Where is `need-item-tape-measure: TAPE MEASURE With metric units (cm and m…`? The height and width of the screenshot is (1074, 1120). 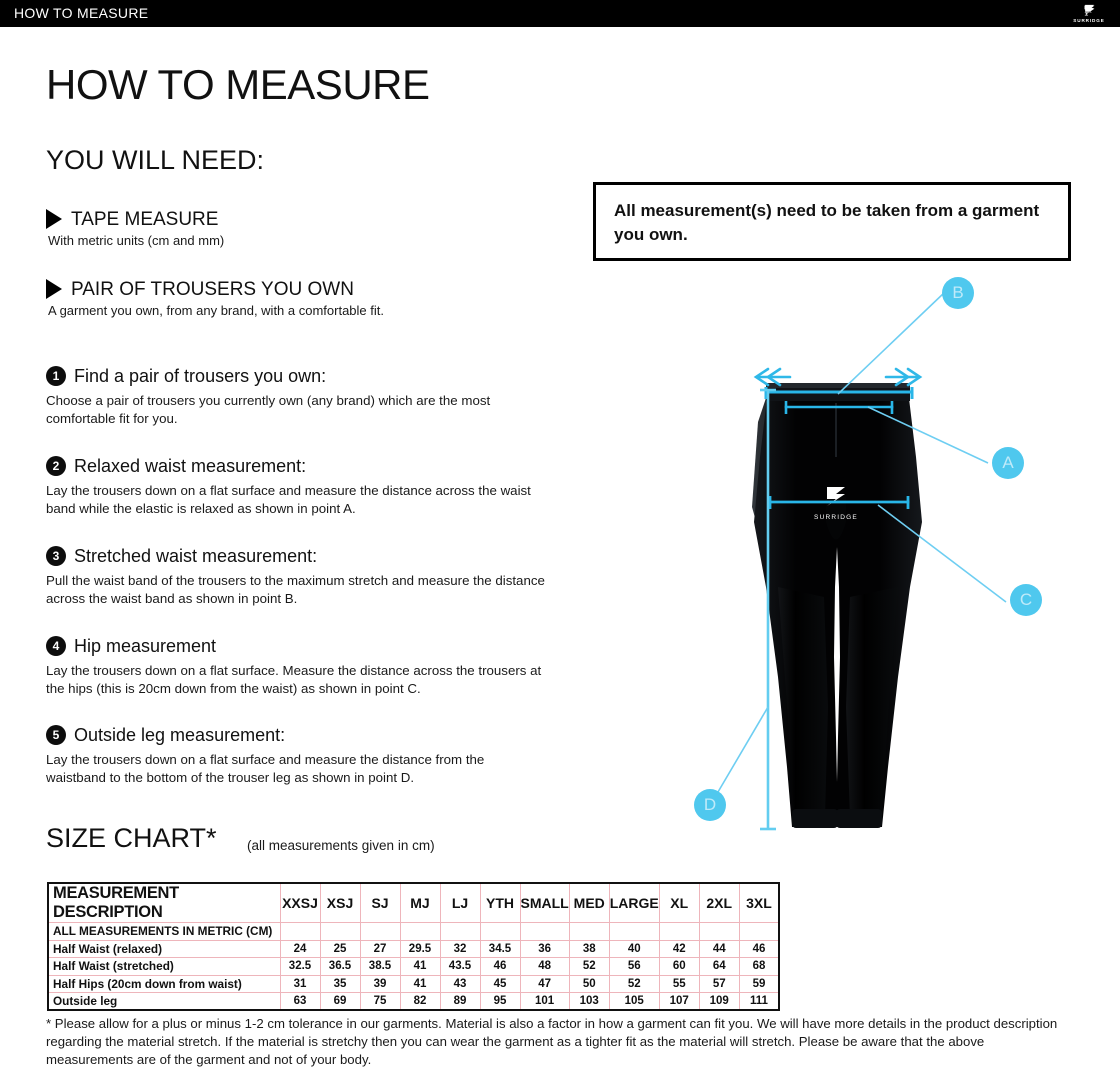
need-item-tape-measure: TAPE MEASURE With metric units (cm and m… is located at coordinates (135, 229).